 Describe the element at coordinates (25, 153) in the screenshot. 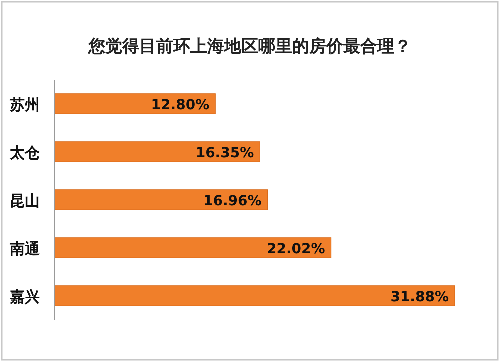

I see `y-tick-label: 太仓` at that location.